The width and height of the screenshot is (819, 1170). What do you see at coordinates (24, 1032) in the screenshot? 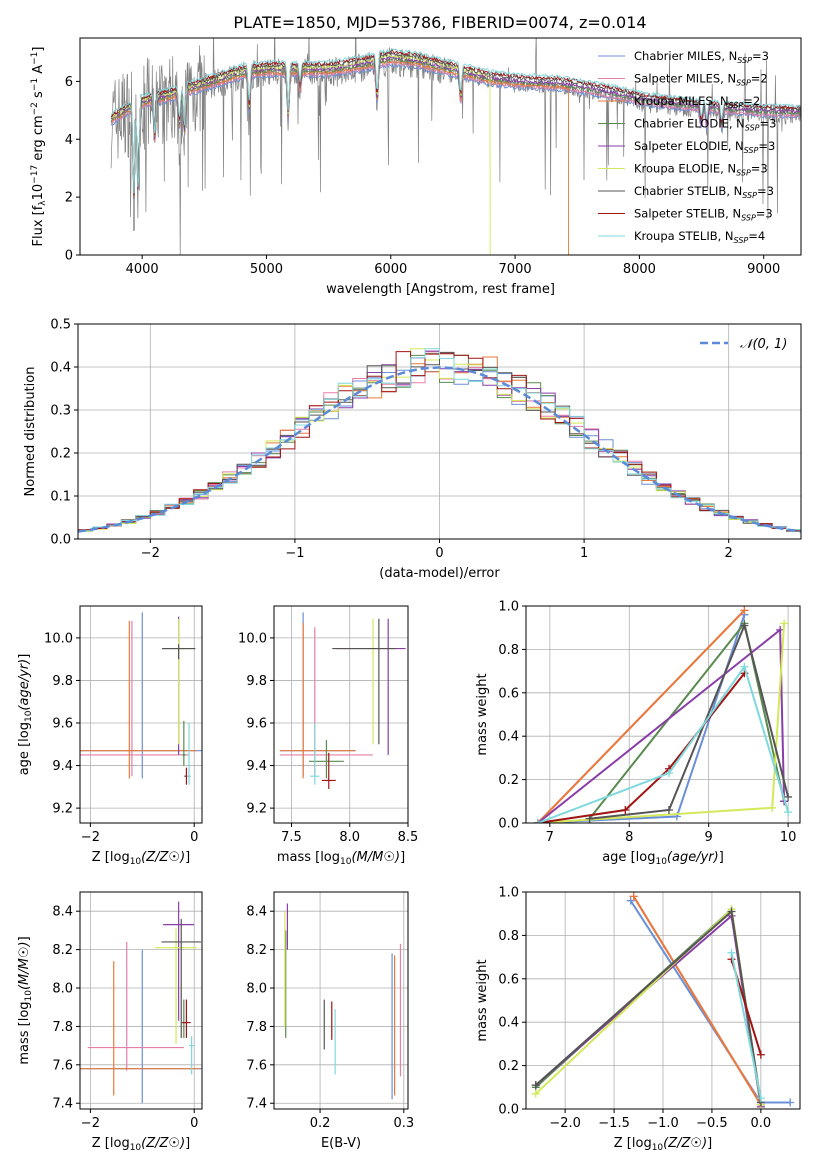
I see `label-part: mass [log` at bounding box center [24, 1032].